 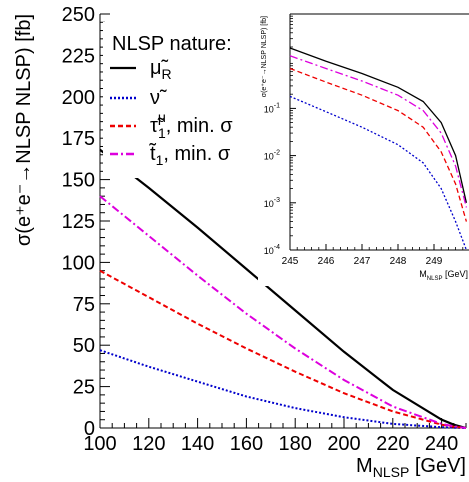 I want to click on x-axis-label: MNLSP [GeV], so click(x=411, y=467).